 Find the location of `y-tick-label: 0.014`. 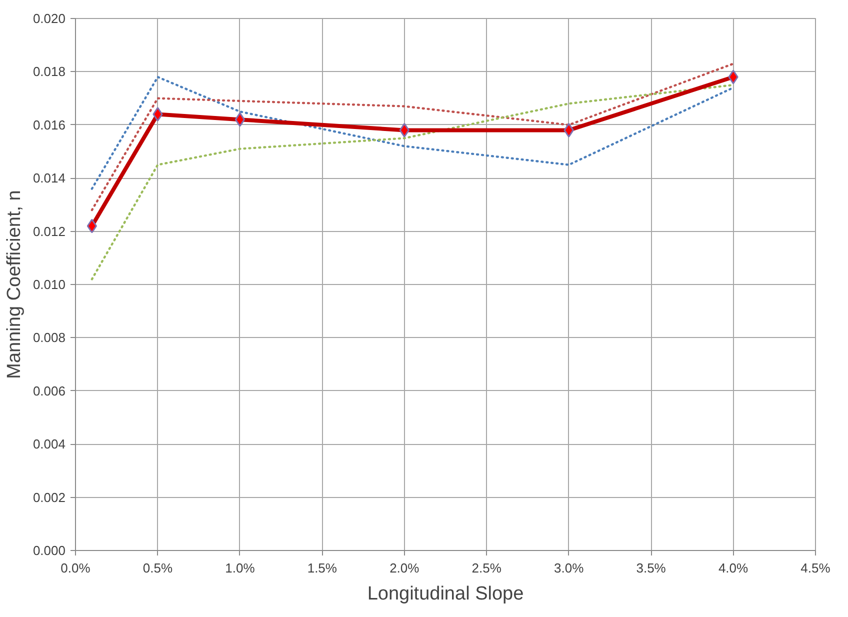

y-tick-label: 0.014 is located at coordinates (49, 178).